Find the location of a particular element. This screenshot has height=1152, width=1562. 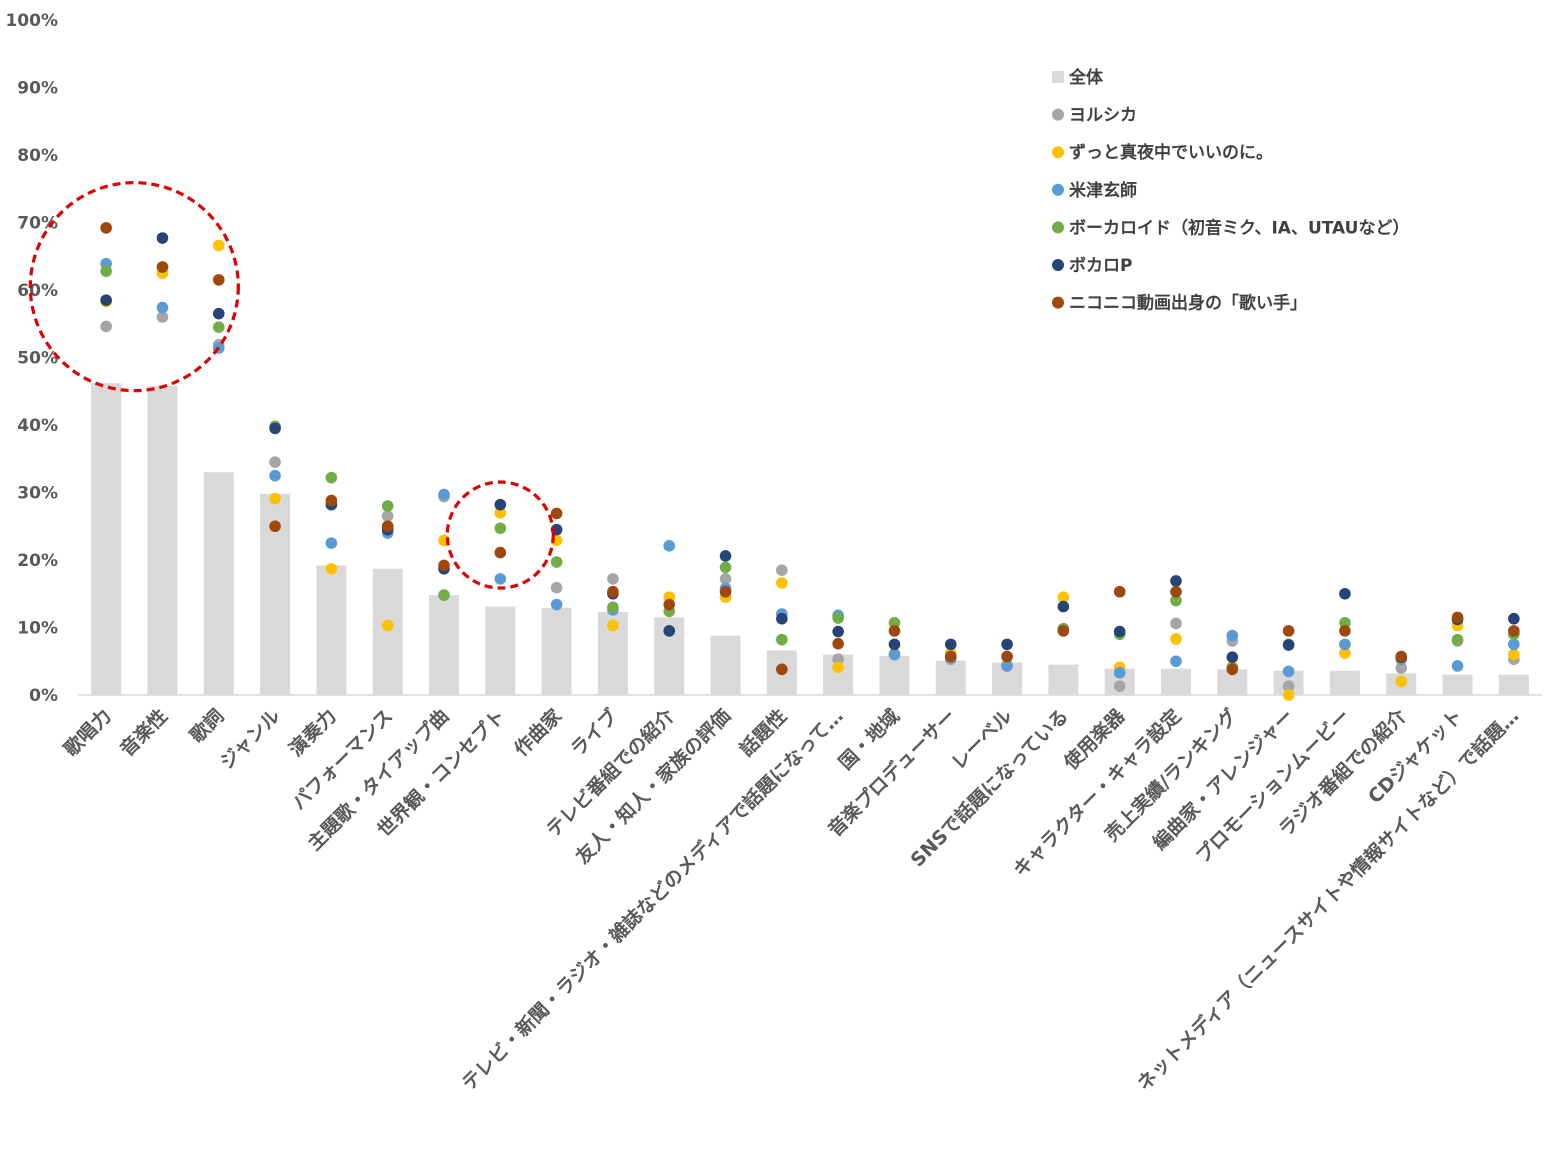

legend-label: 全体 is located at coordinates (1086, 77).